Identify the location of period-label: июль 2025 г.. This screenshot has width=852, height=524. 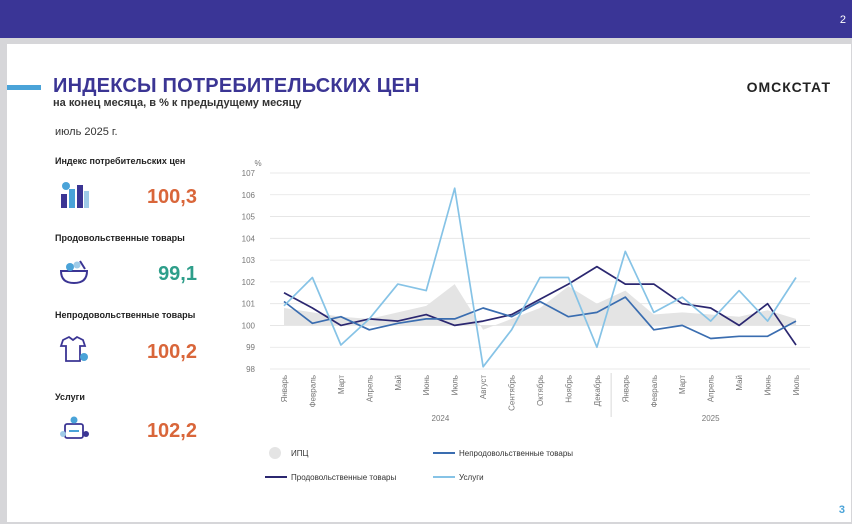
(86, 132).